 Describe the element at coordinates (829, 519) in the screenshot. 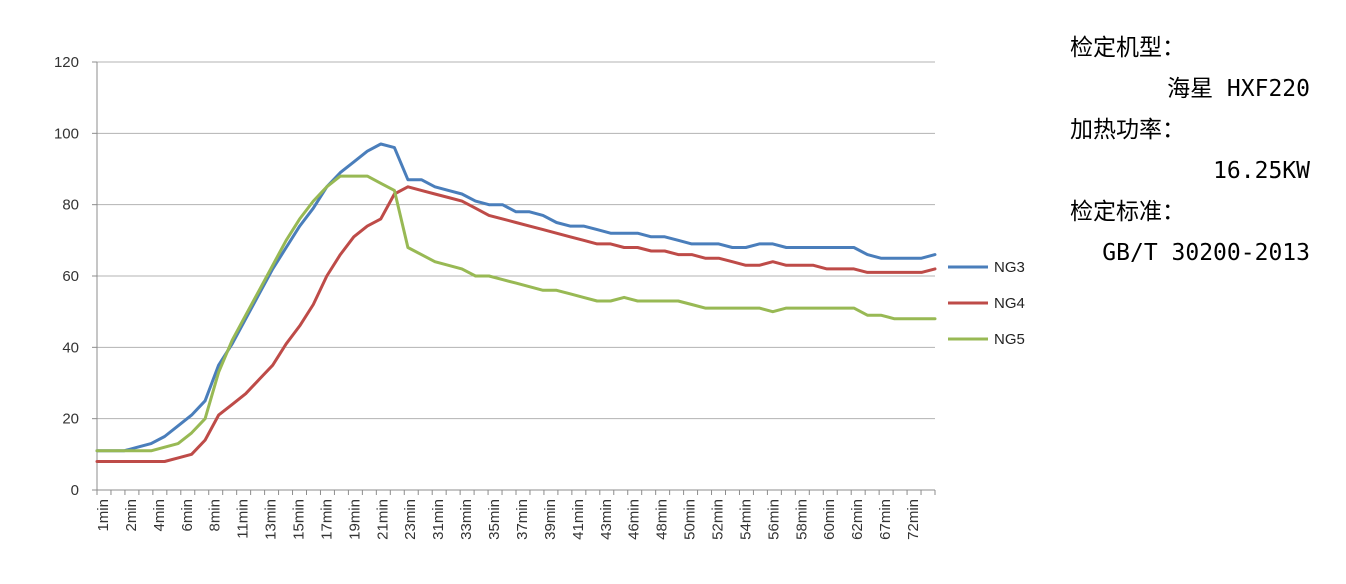

I see `x-tick-label: 60min` at that location.